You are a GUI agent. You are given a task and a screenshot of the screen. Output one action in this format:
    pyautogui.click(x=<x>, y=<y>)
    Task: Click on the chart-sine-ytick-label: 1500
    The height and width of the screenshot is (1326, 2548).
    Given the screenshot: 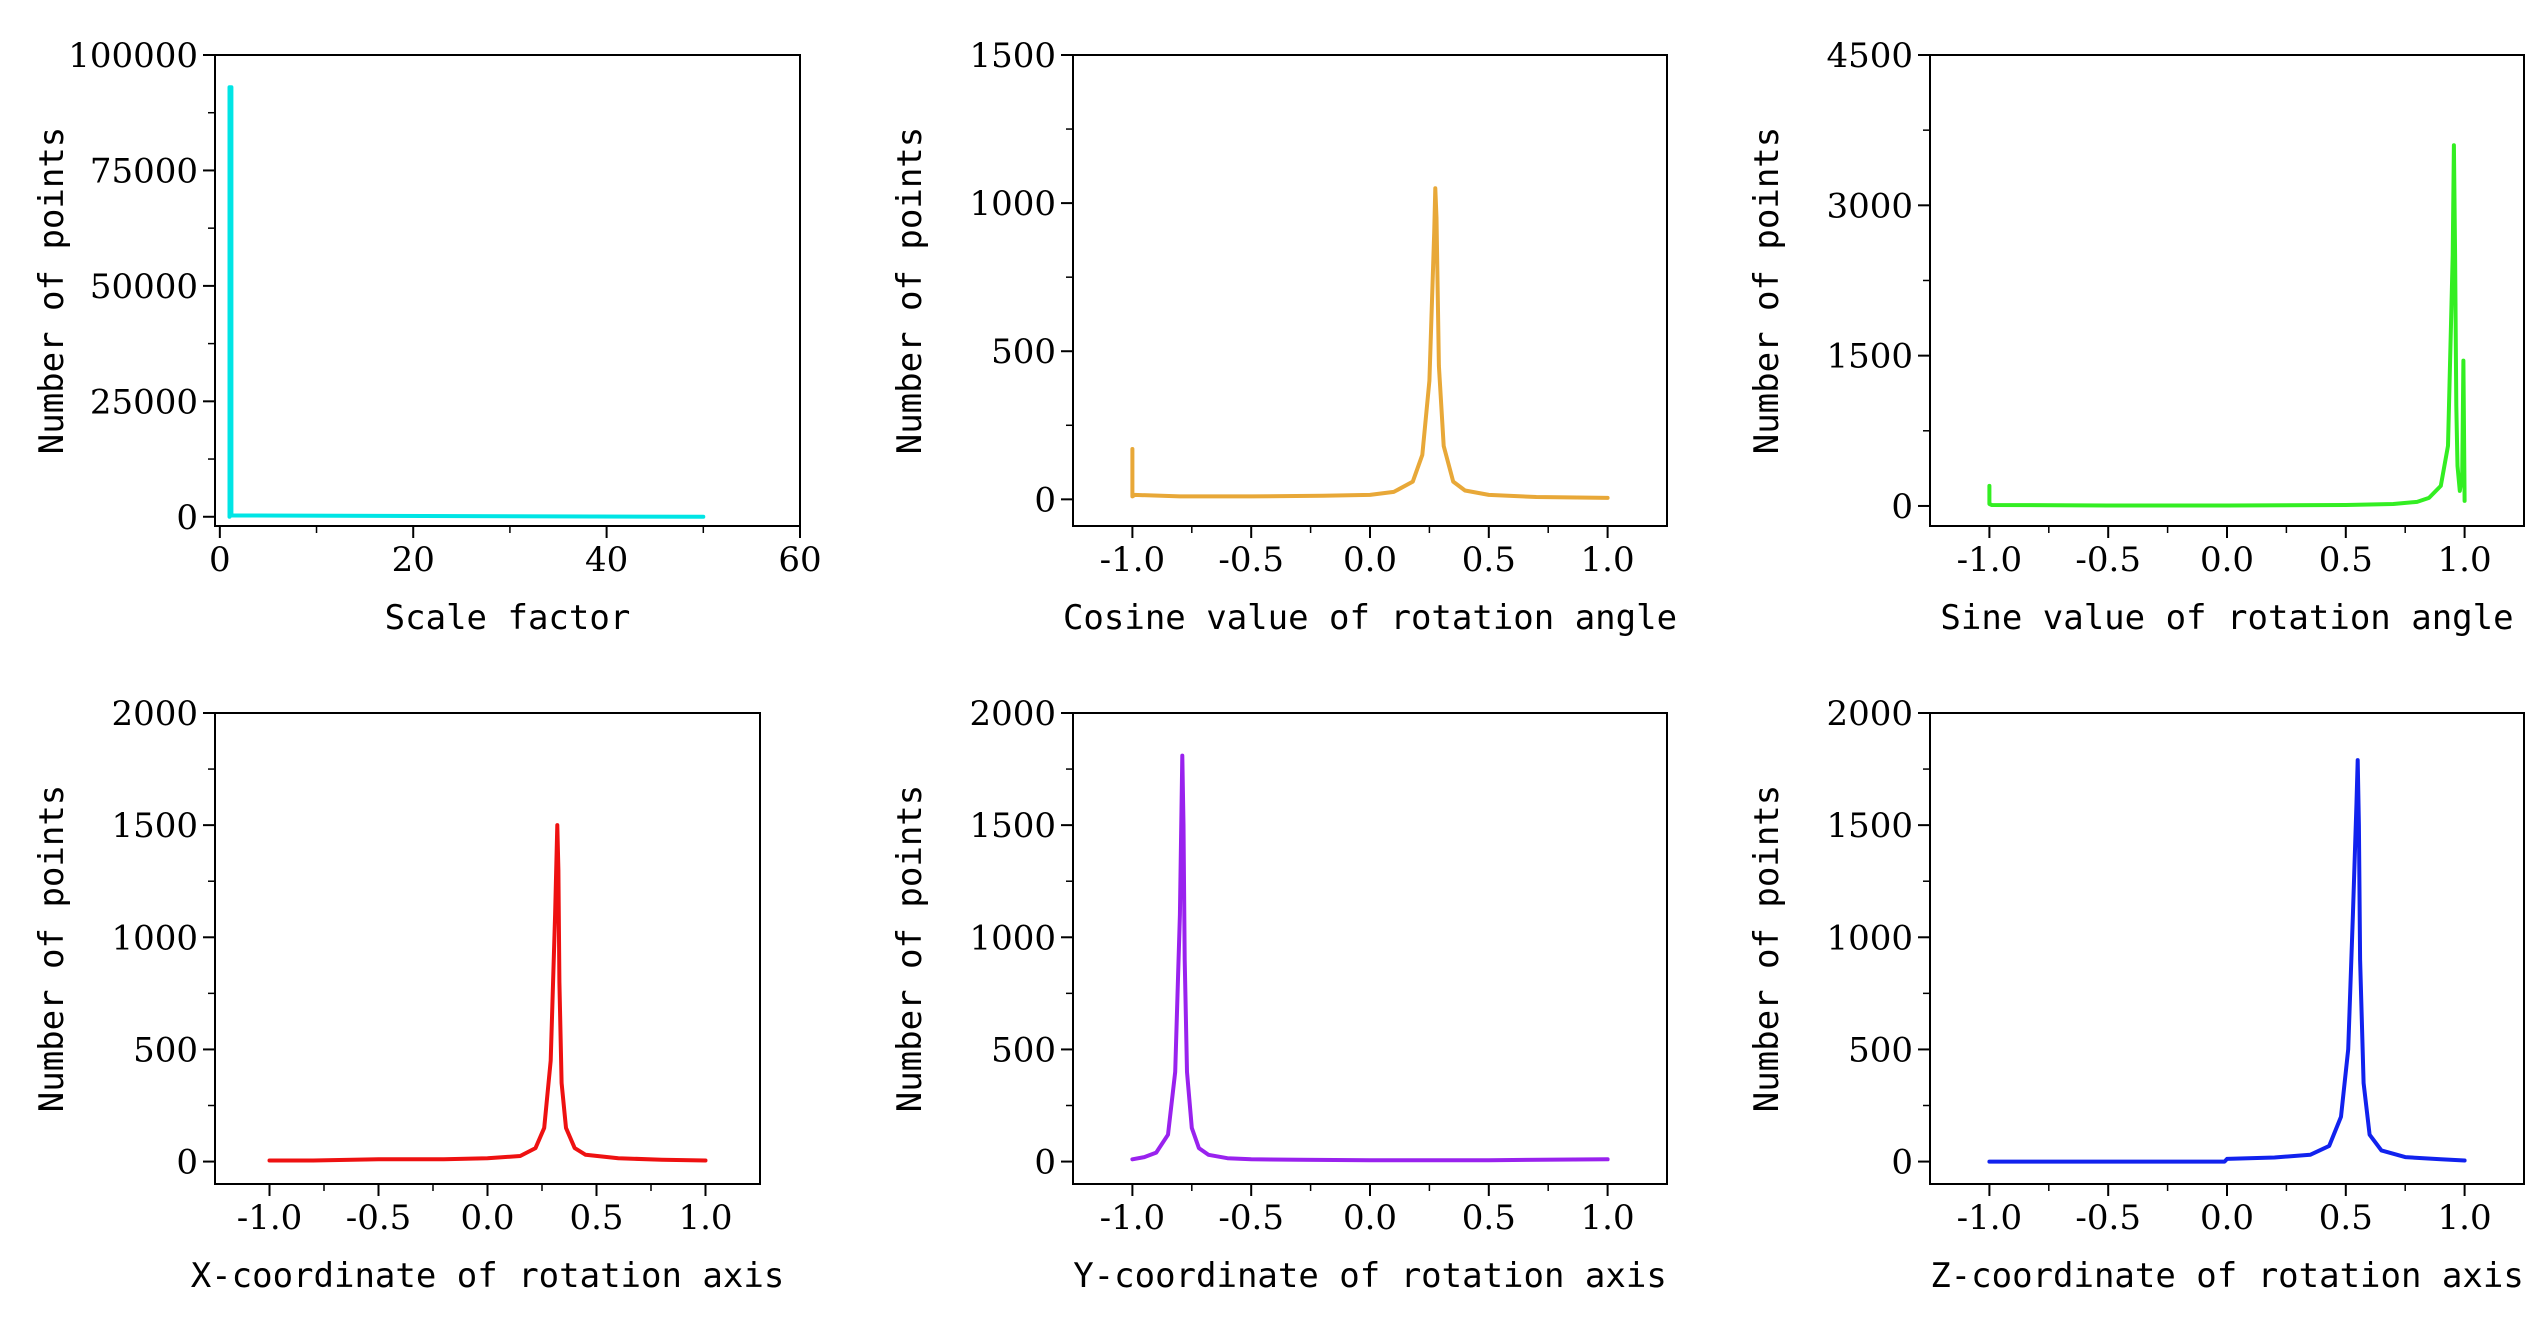 What is the action you would take?
    pyautogui.click(x=1869, y=357)
    